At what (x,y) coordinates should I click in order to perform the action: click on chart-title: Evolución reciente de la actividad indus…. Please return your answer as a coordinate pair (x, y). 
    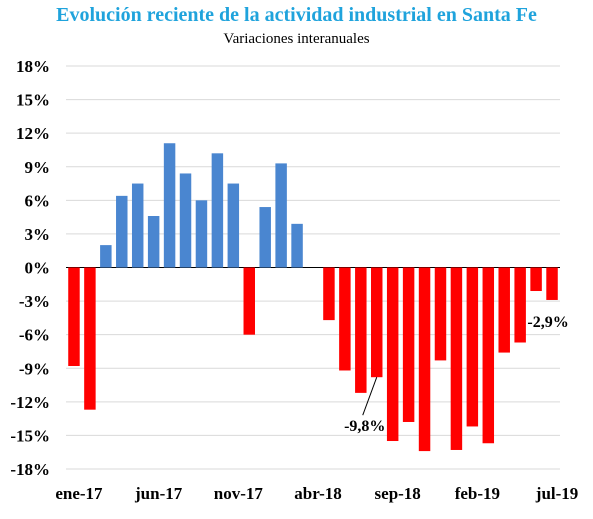
    Looking at the image, I should click on (296, 15).